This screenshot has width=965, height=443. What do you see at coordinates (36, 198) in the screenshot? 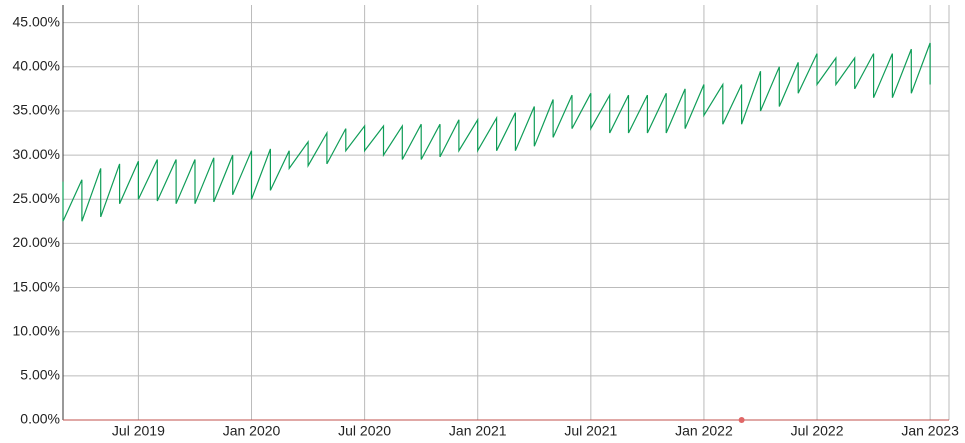
I see `y-tick-label: 25.00%` at bounding box center [36, 198].